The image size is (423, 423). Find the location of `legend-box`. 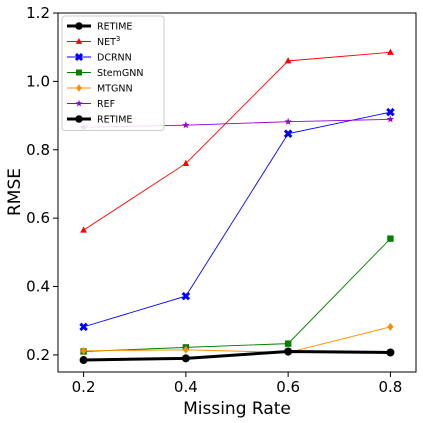

legend-box is located at coordinates (113, 73).